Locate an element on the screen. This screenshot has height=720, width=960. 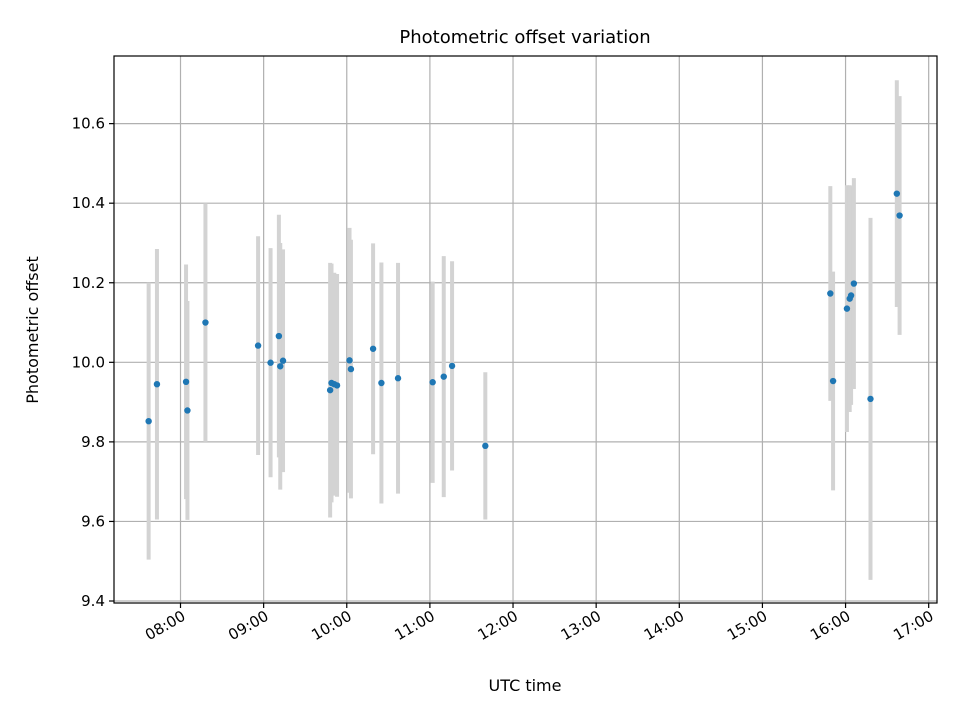
y-axis-ticks: 9.4 9.6 9.8 10.0 10.2 10.4 10.6 is located at coordinates (93, 362).